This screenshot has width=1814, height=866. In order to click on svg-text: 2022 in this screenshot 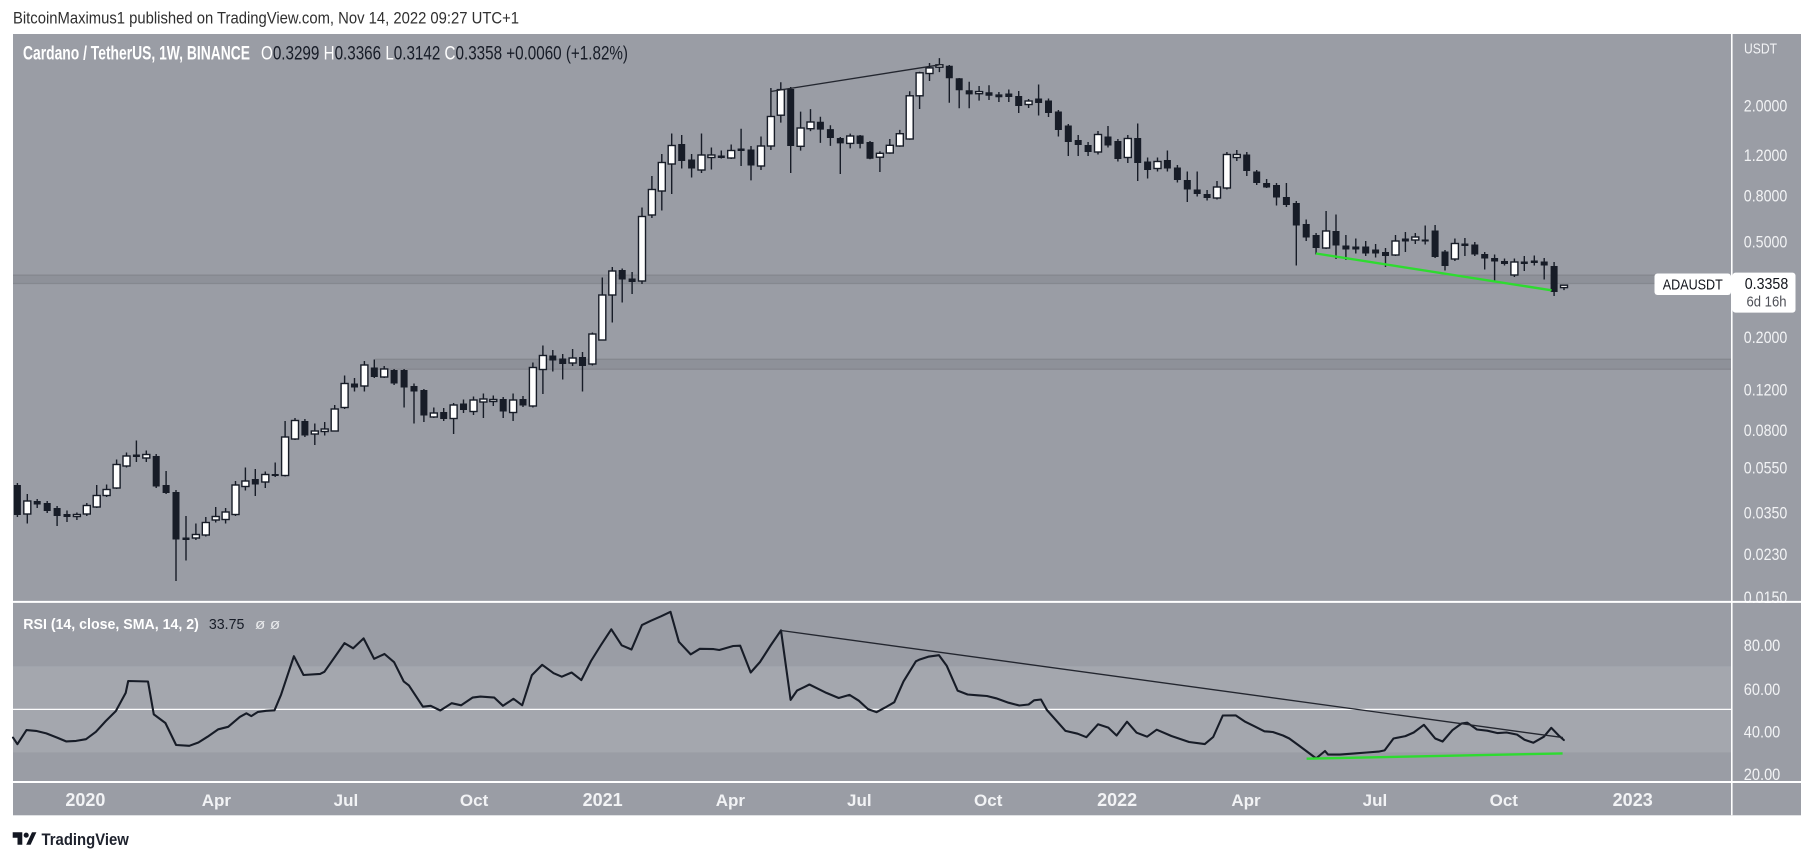, I will do `click(1117, 800)`.